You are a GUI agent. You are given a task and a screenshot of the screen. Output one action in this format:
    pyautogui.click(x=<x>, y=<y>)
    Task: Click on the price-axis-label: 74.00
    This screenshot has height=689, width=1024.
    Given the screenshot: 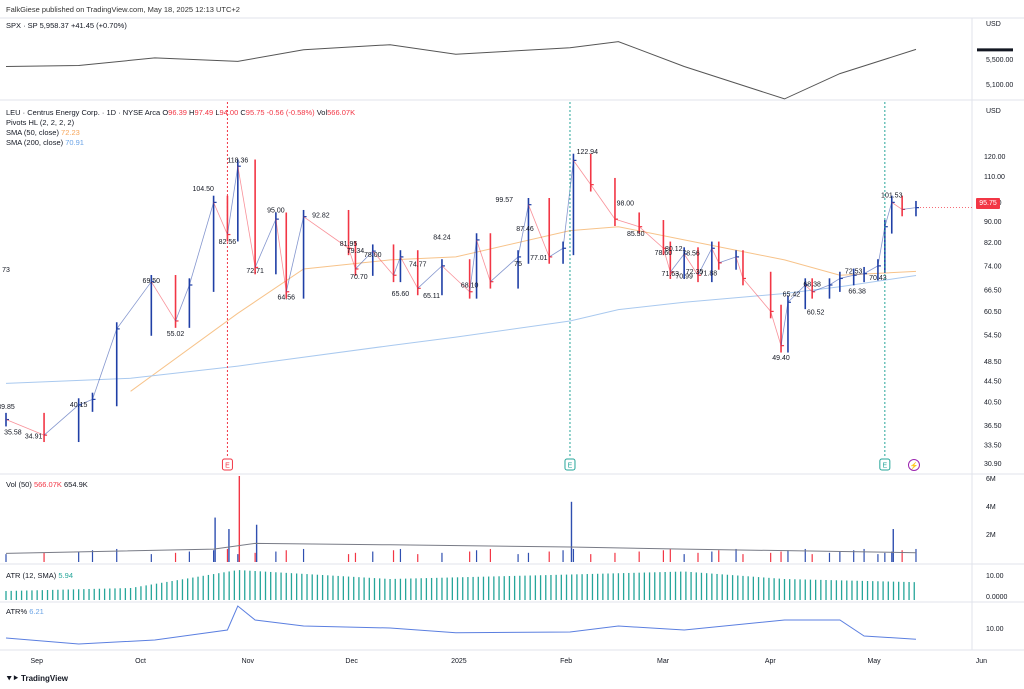 What is the action you would take?
    pyautogui.click(x=993, y=266)
    